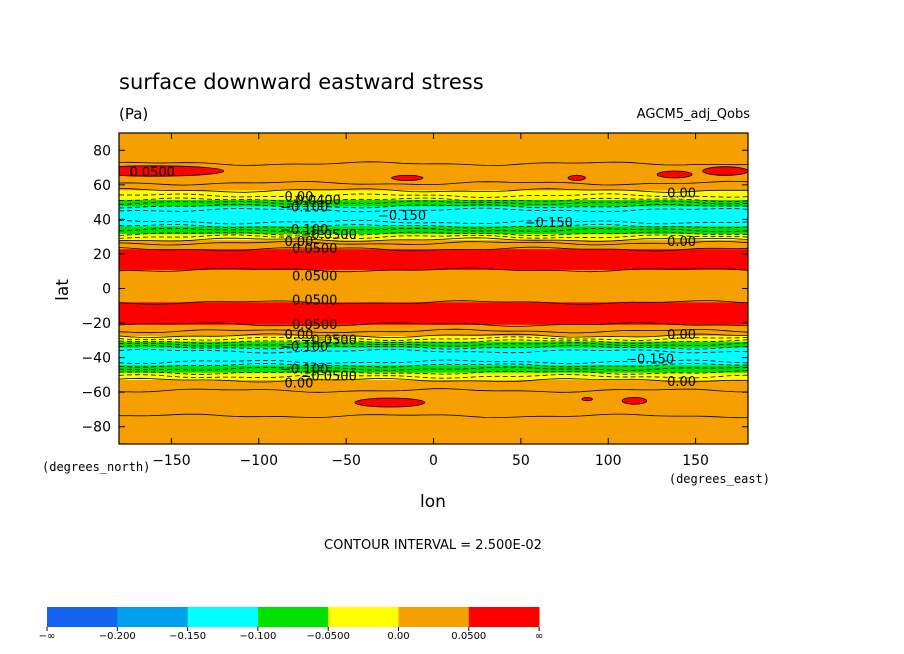  Describe the element at coordinates (106, 290) in the screenshot. I see `y-tick-label: 0` at that location.